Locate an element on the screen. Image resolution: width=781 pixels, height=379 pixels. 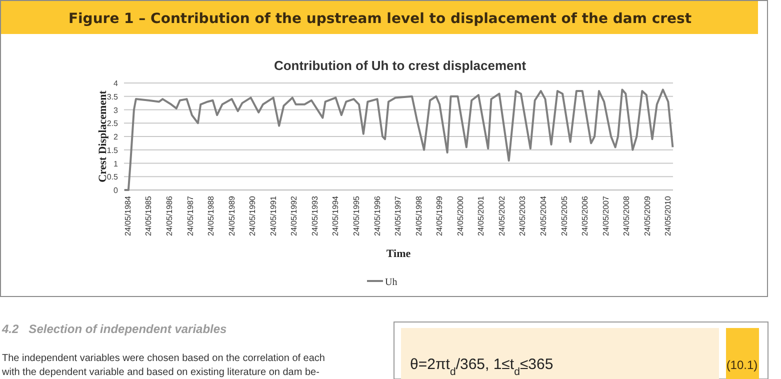
x-tick-label: 24/05/2007 is located at coordinates (605, 215).